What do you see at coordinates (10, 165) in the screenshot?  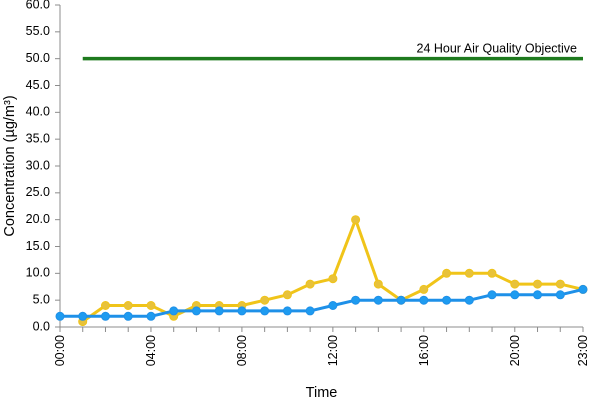 I see `y-axis-title: Concentration (µg/m³)` at bounding box center [10, 165].